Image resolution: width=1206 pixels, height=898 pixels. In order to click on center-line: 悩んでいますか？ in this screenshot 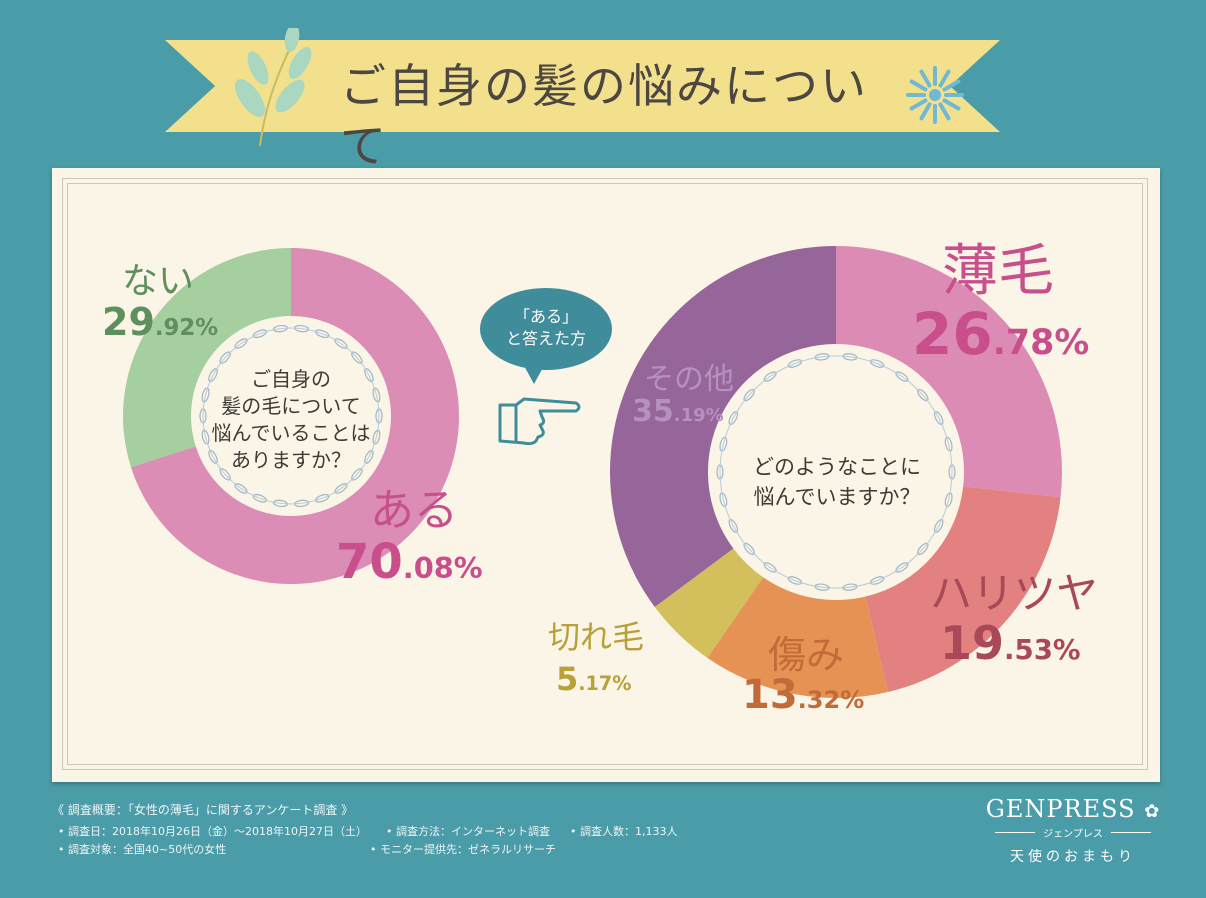, I will do `click(837, 497)`.